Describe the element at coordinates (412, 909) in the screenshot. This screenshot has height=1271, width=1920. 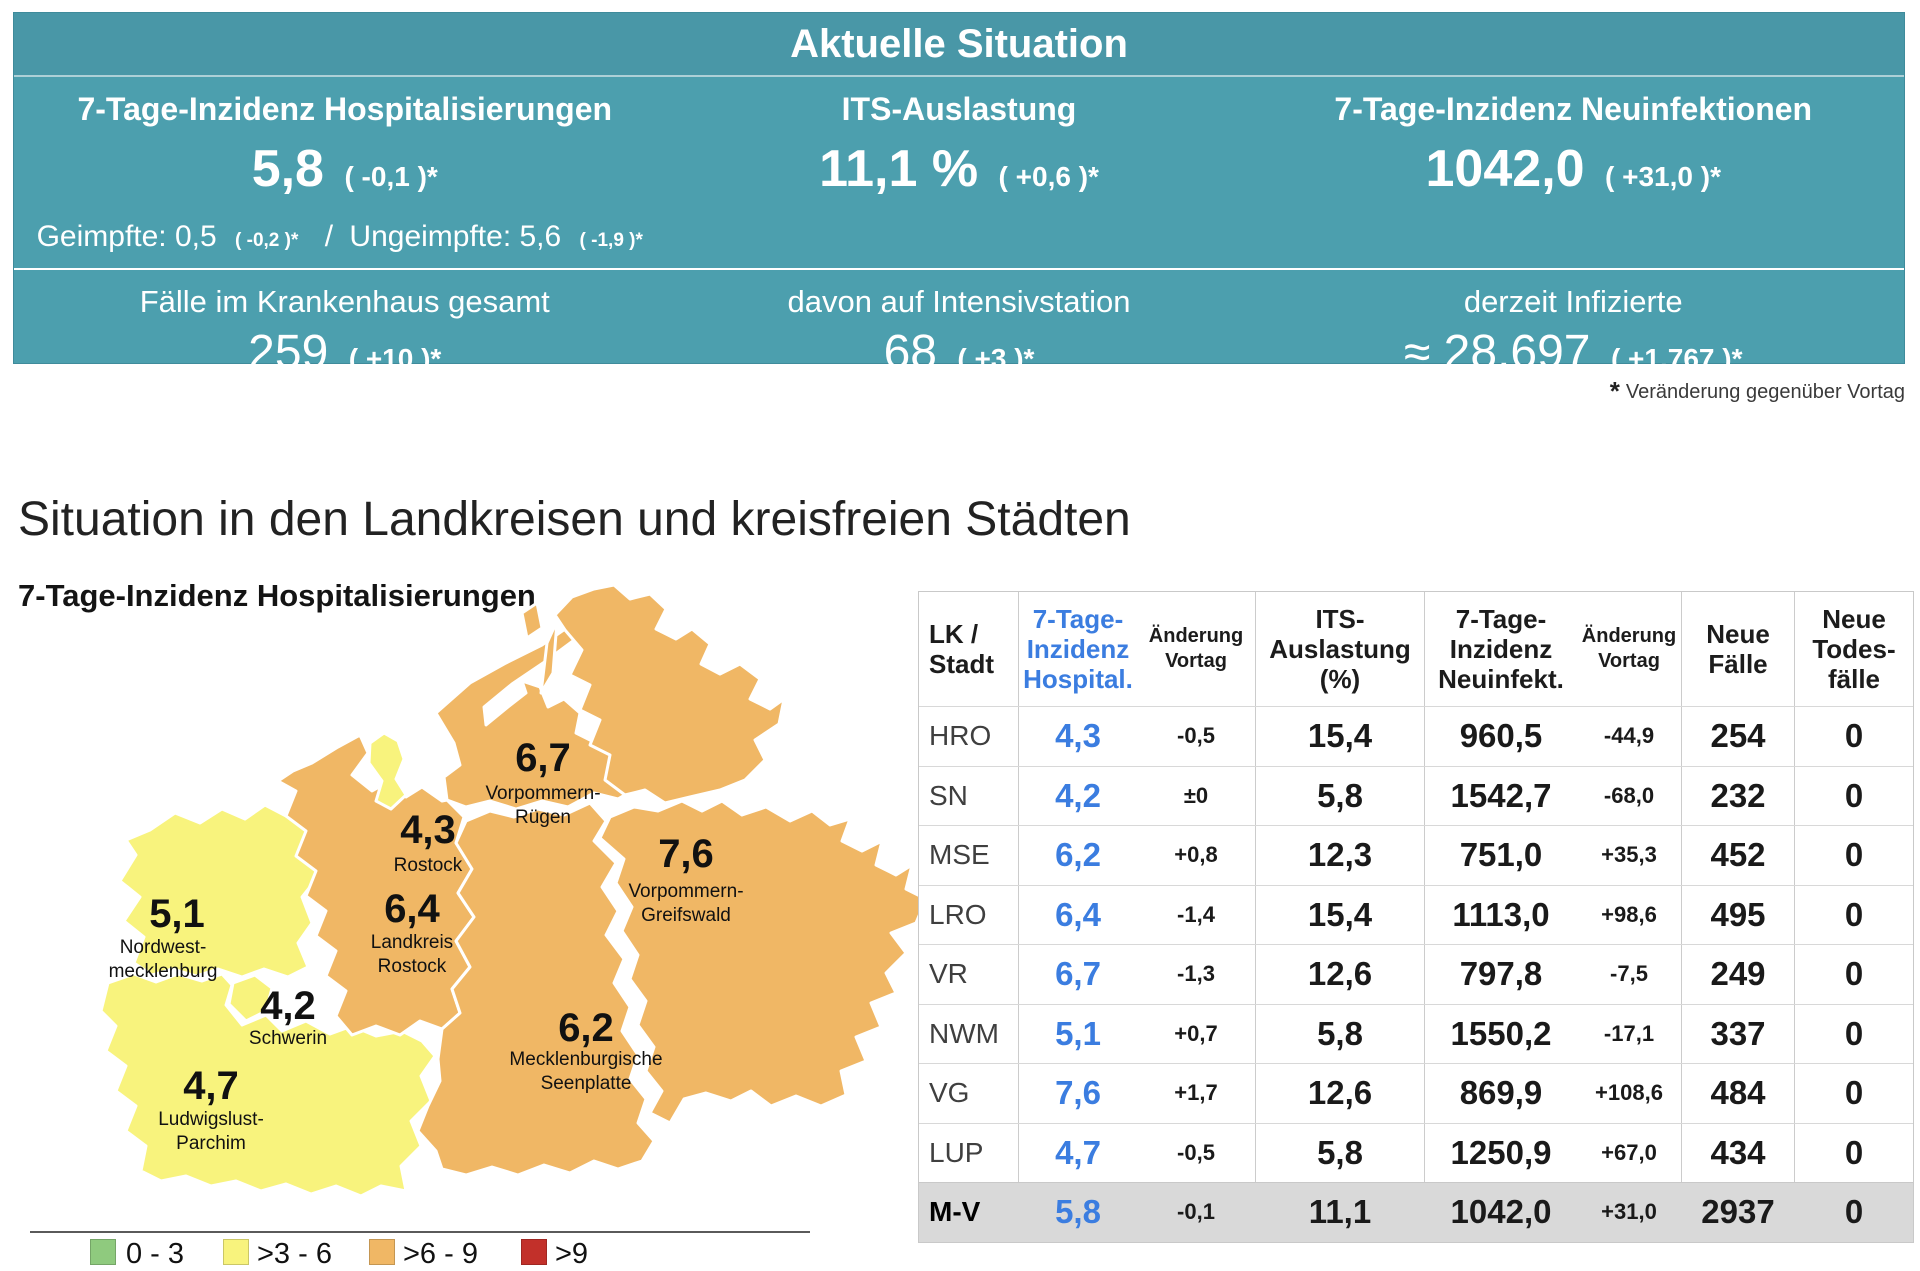
I see `map-value-landkreis-rostock: 6,4` at that location.